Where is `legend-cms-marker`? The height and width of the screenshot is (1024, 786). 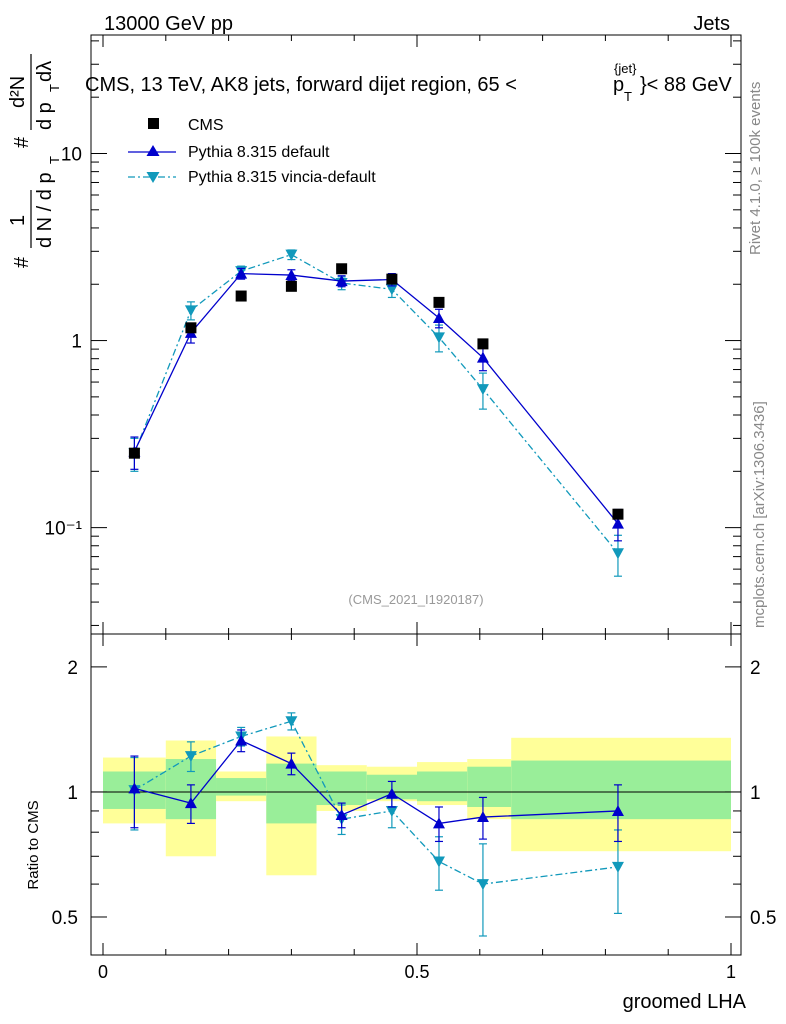 legend-cms-marker is located at coordinates (153, 123).